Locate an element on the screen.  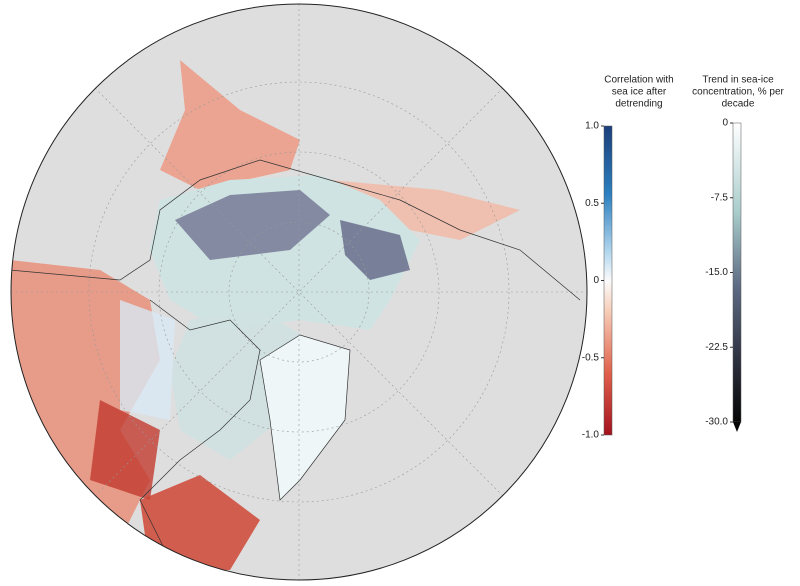
colorbar-title: concentration, % per is located at coordinates (738, 92).